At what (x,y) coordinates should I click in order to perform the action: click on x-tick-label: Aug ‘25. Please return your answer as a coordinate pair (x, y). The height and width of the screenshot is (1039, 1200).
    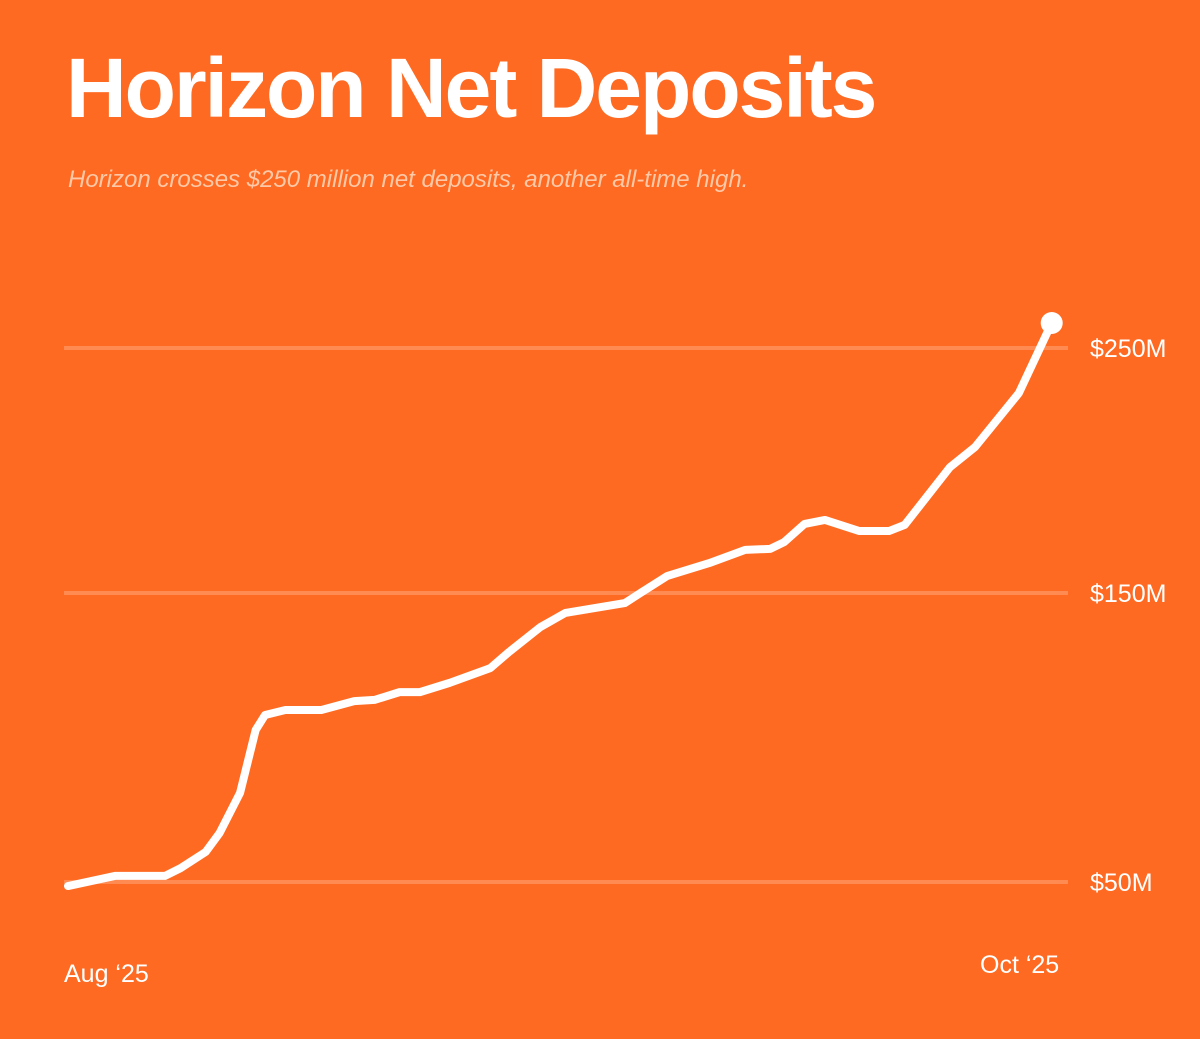
    Looking at the image, I should click on (106, 974).